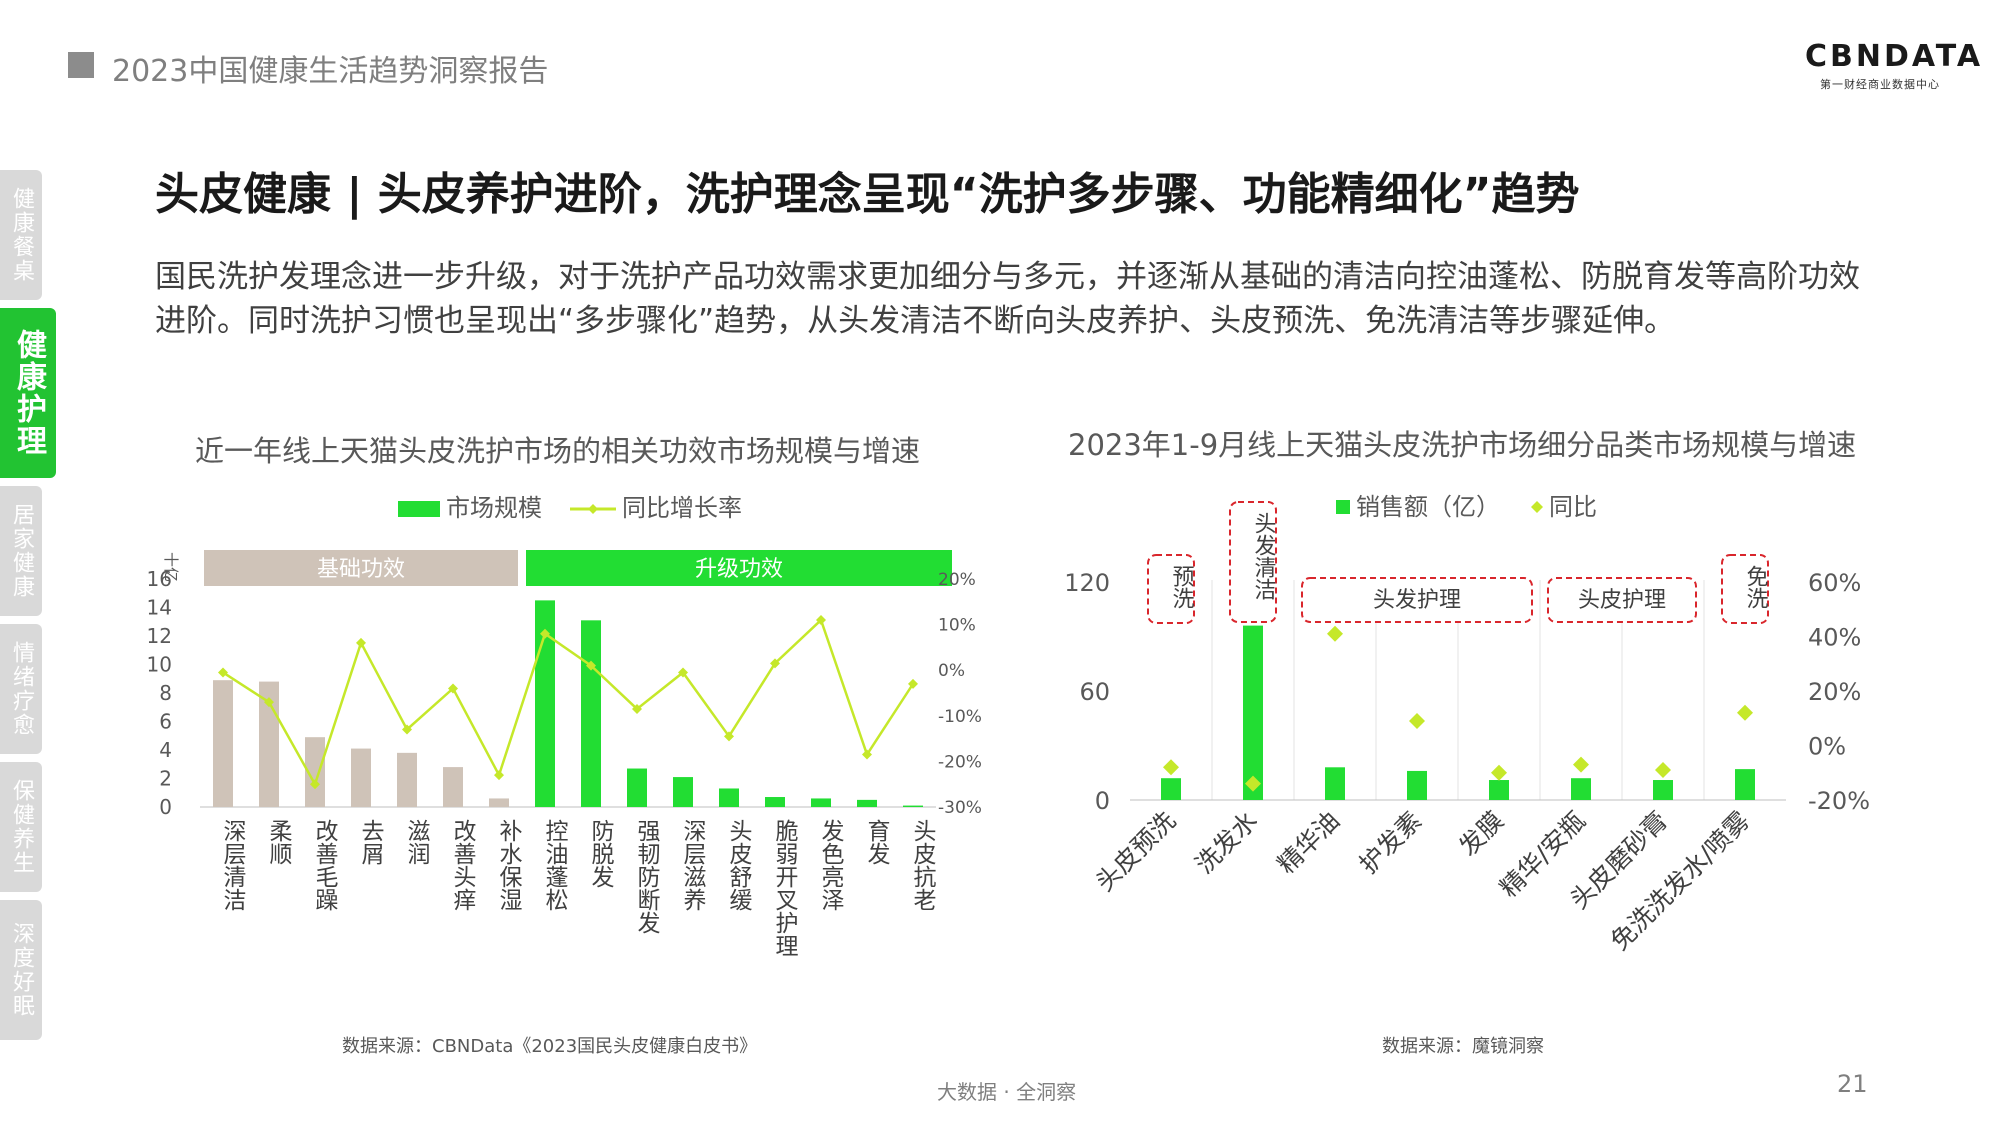  Describe the element at coordinates (159, 579) in the screenshot. I see `y-tick-label: 16` at that location.